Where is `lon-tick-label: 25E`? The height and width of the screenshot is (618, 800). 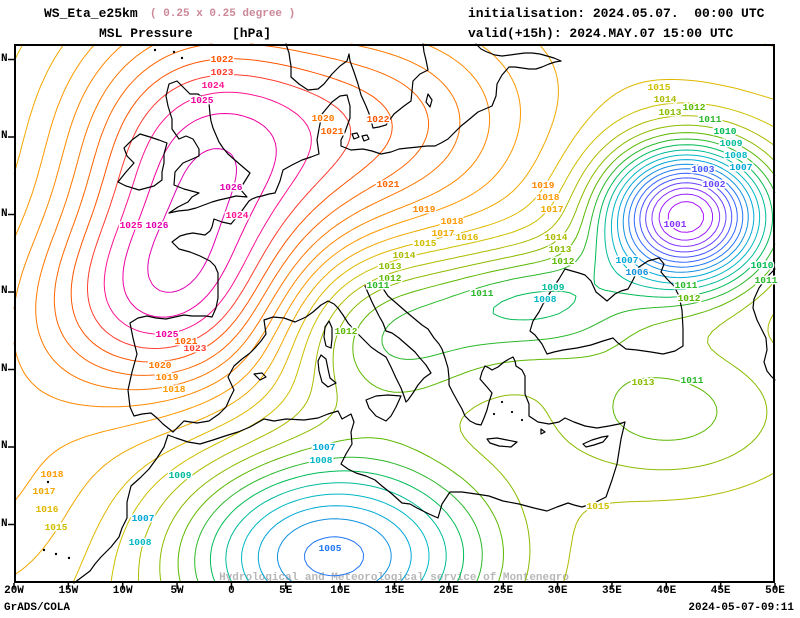
lon-tick-label: 25E is located at coordinates (503, 591).